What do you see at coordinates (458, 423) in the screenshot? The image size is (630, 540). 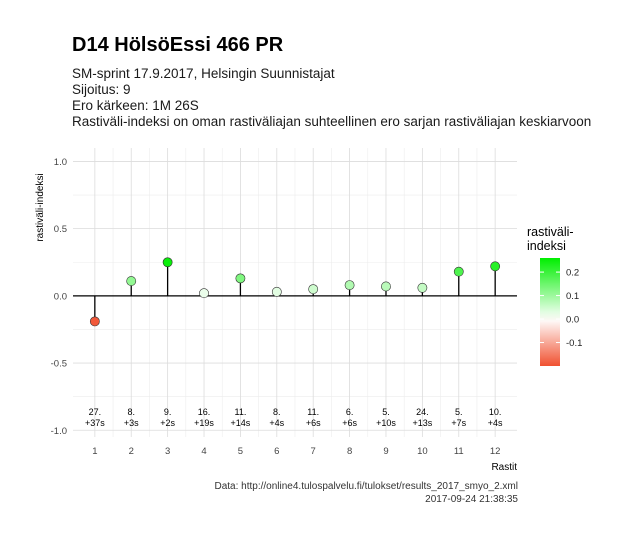 I see `split-time-diff-label: +7s` at bounding box center [458, 423].